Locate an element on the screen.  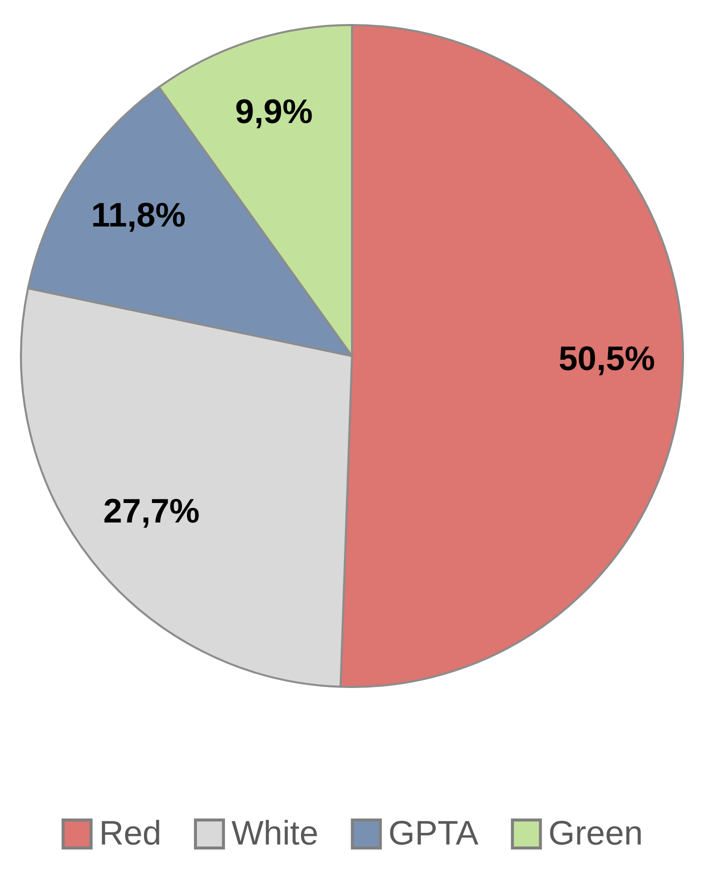
data-label: 50,5% is located at coordinates (607, 359).